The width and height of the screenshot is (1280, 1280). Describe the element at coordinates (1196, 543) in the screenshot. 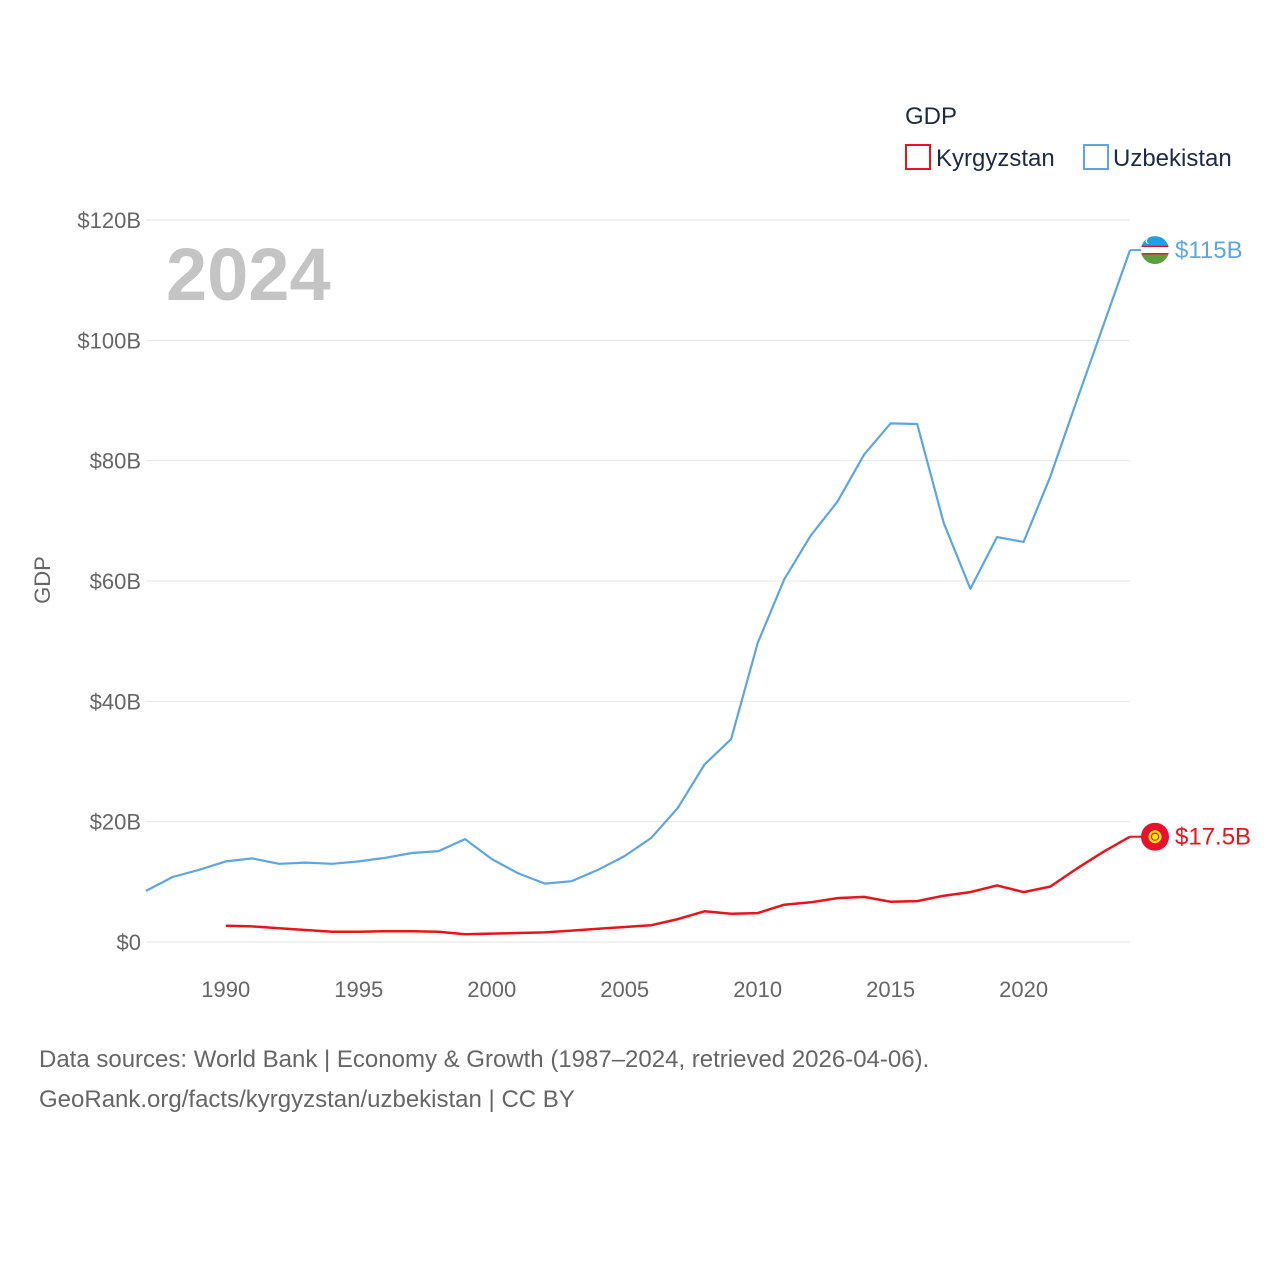

I see `series-end-markers: $115B $17.5B` at that location.